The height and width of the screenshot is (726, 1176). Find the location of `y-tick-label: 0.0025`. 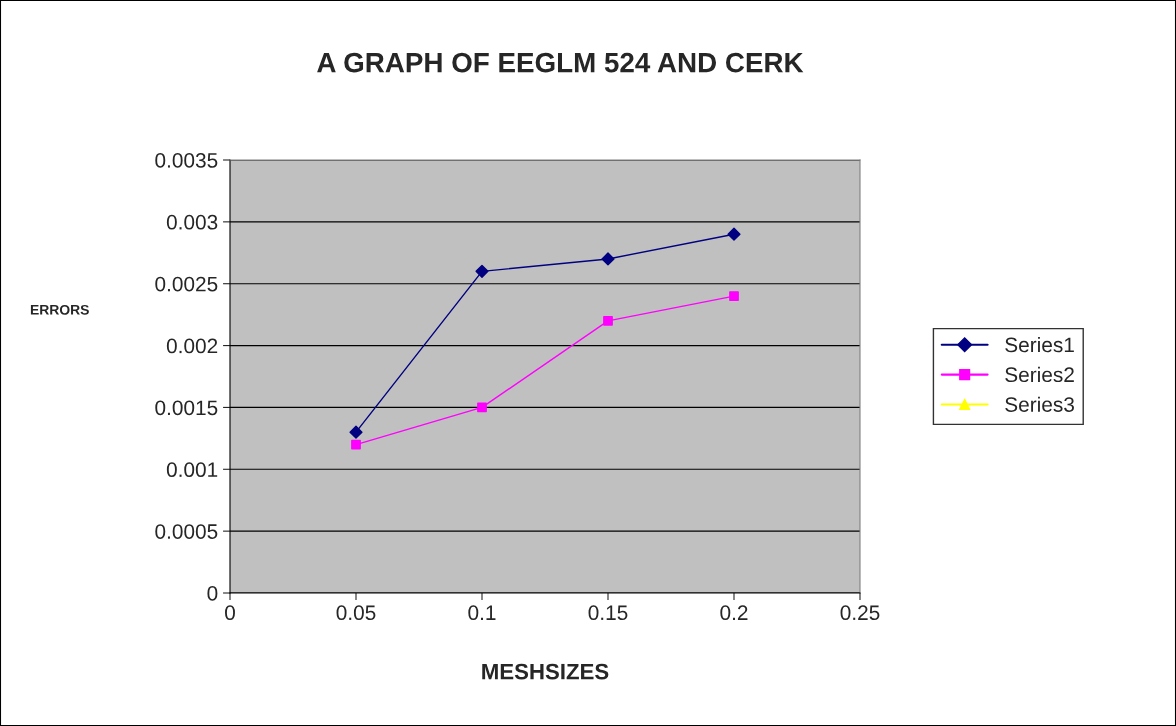

y-tick-label: 0.0025 is located at coordinates (186, 284).